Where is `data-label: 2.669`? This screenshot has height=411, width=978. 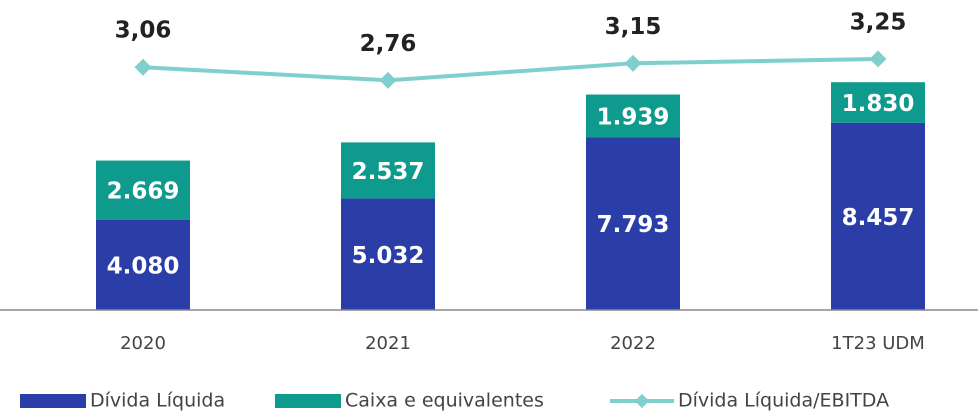 data-label: 2.669 is located at coordinates (143, 192).